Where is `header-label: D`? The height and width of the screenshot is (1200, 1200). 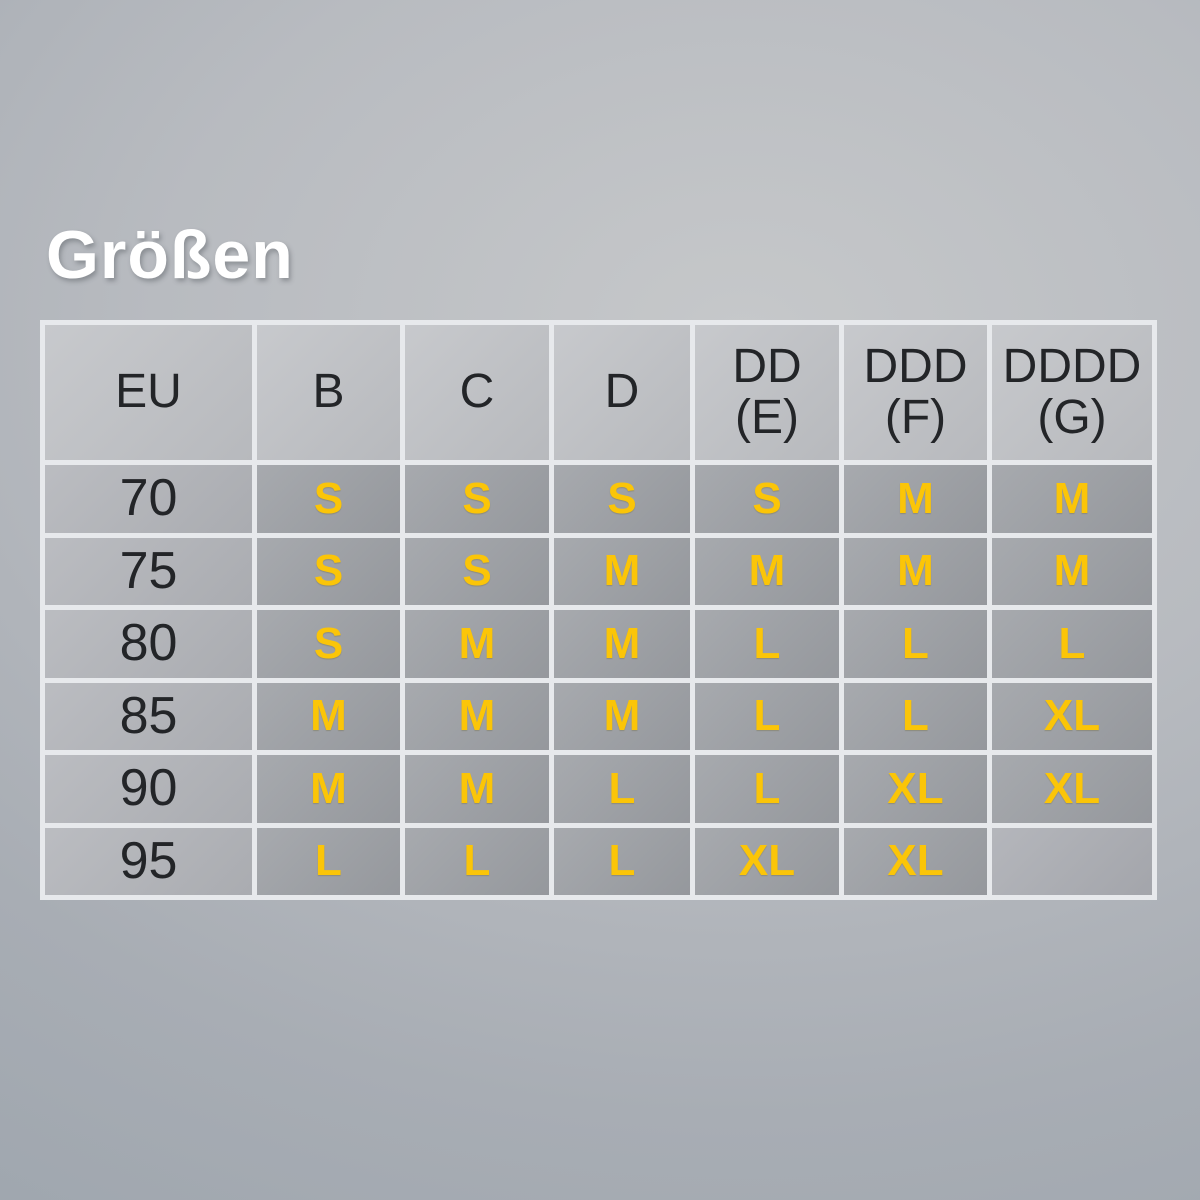 header-label: D is located at coordinates (622, 392).